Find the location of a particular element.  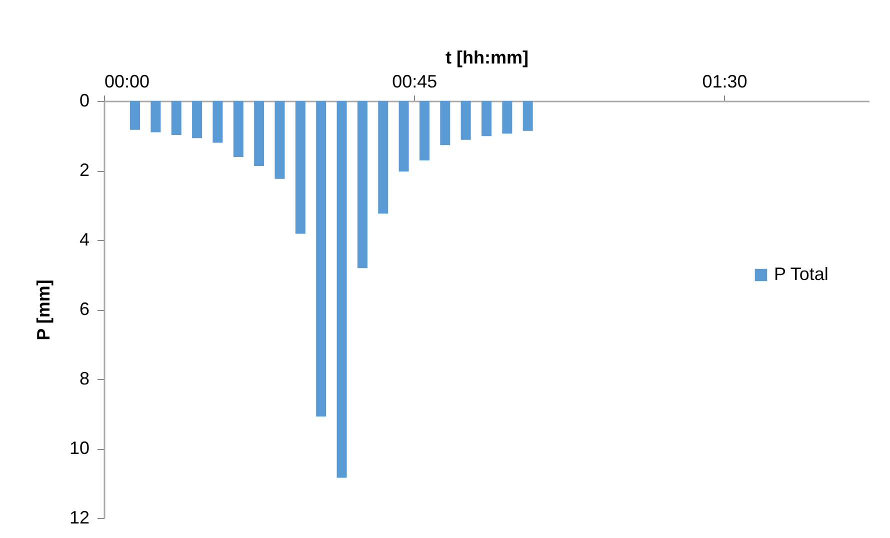

x-tick-label: 00:45 is located at coordinates (415, 82).